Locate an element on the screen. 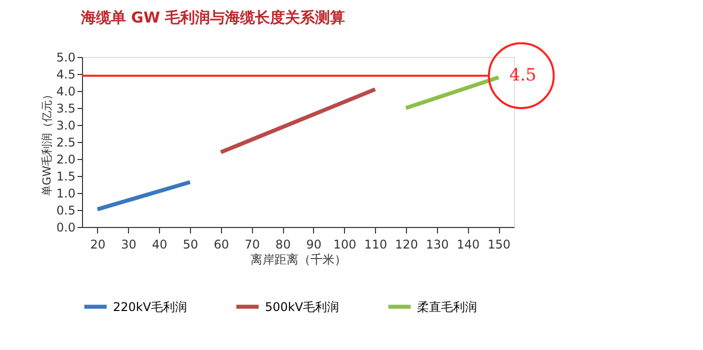 This screenshot has width=703, height=350. y-tick-label: 4.5 is located at coordinates (66, 75).